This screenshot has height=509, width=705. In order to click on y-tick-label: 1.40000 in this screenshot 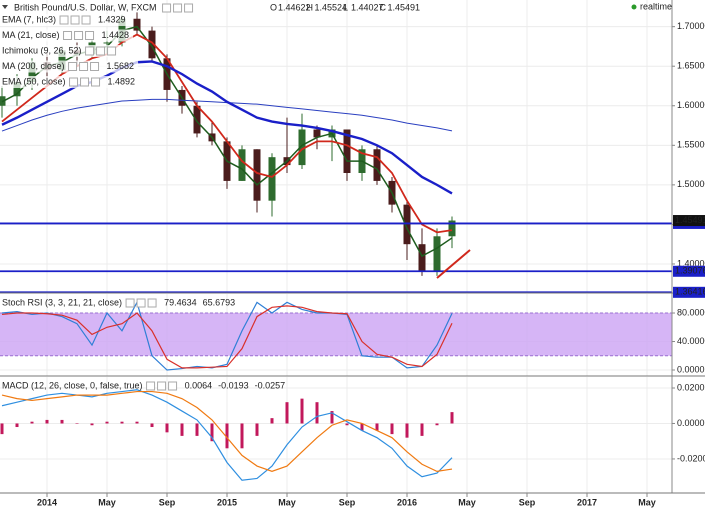, I will do `click(691, 263)`.